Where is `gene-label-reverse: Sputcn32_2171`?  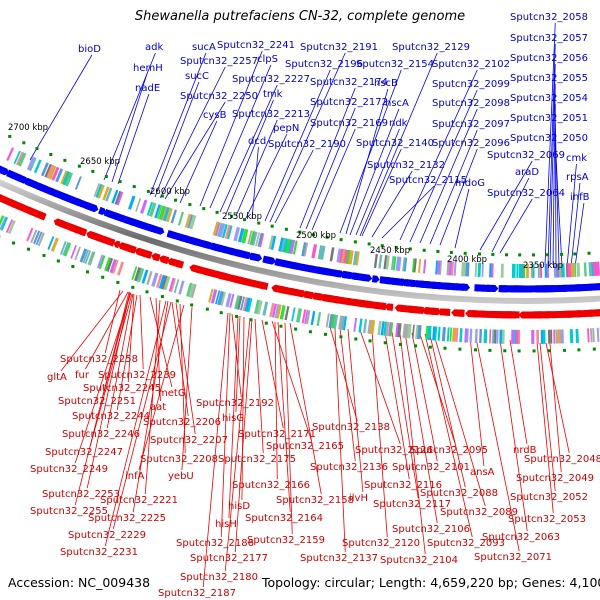
gene-label-reverse: Sputcn32_2171 is located at coordinates (277, 434).